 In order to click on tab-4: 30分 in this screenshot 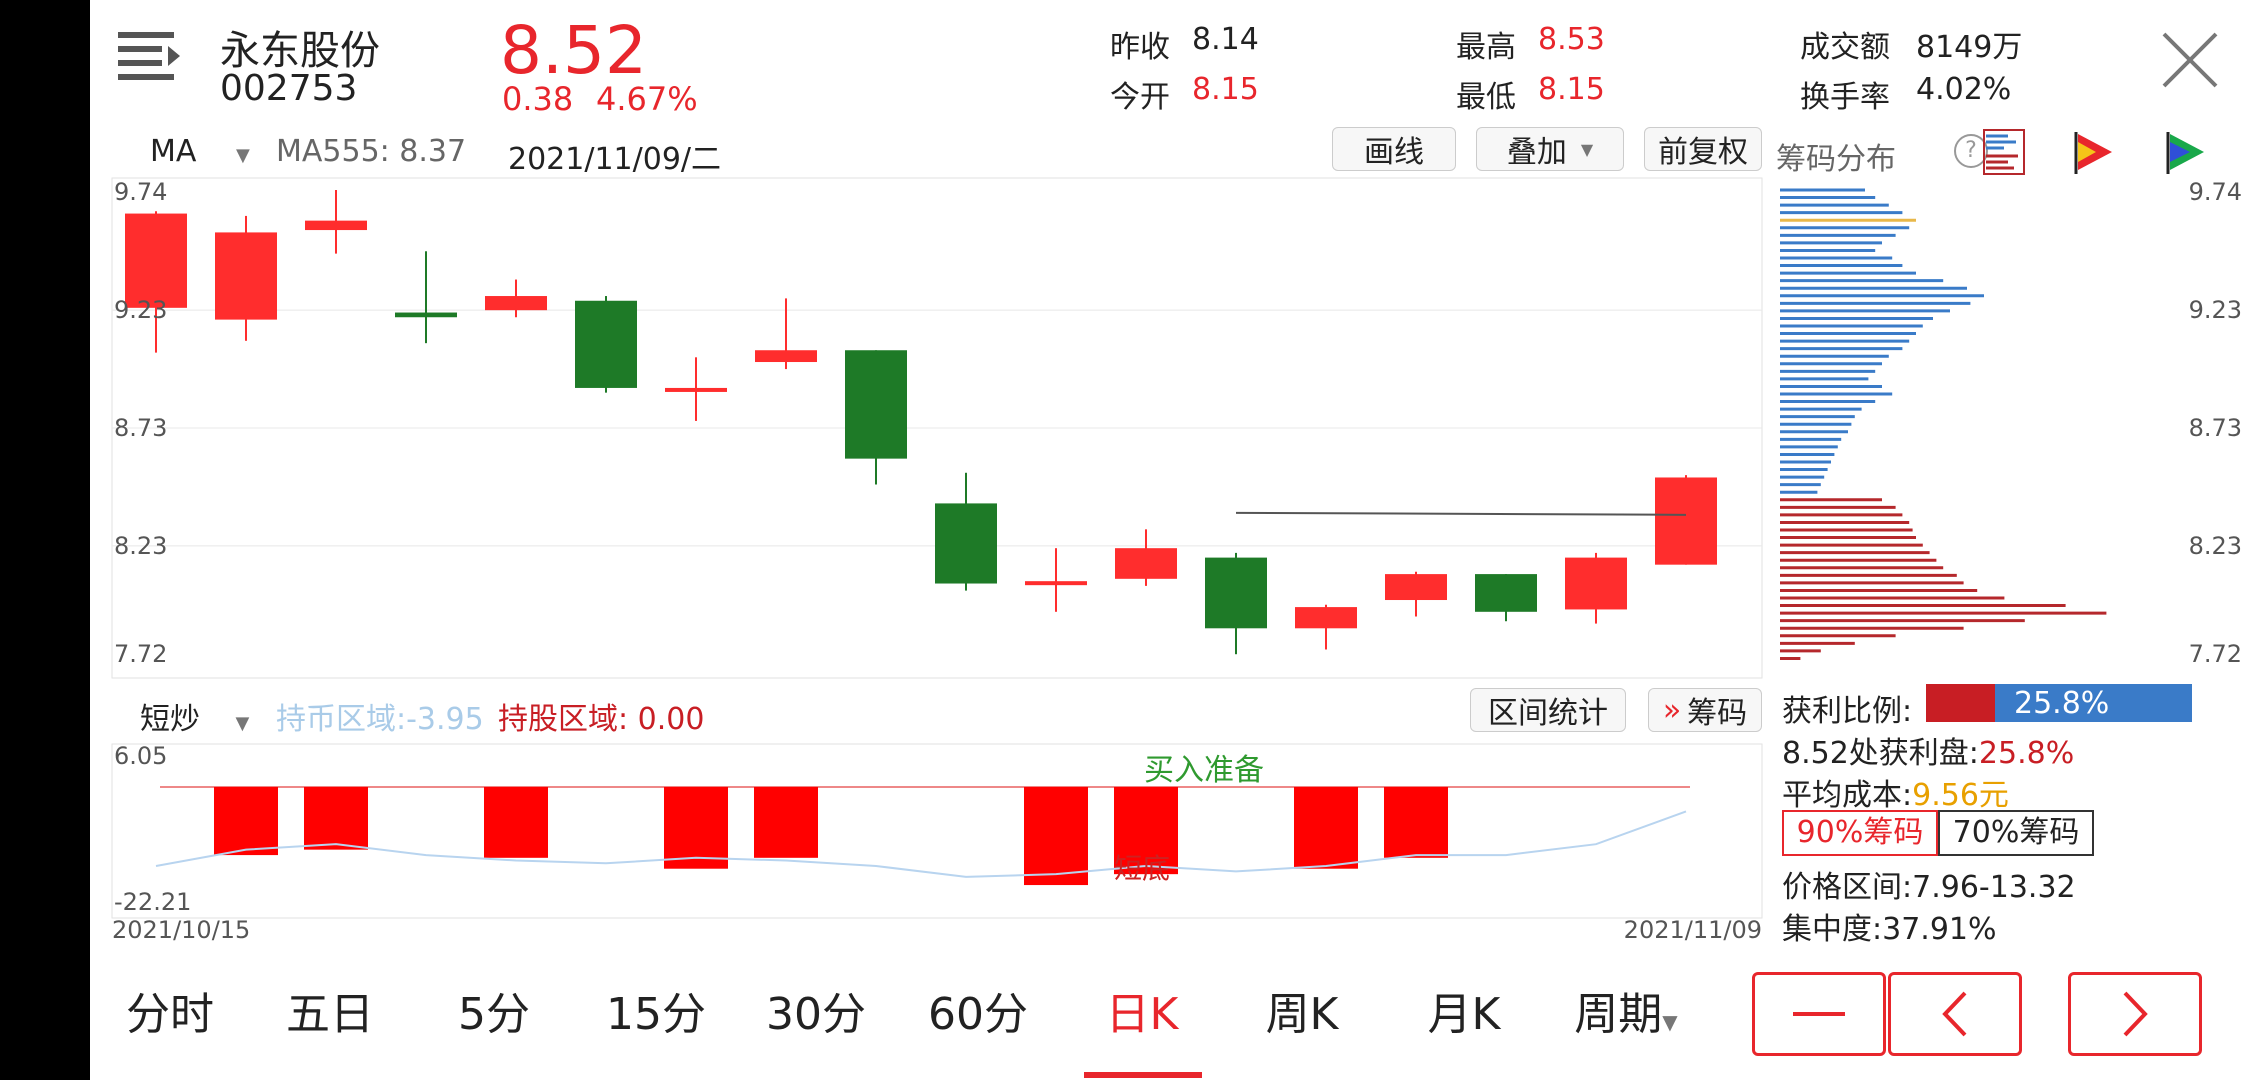, I will do `click(816, 1014)`.